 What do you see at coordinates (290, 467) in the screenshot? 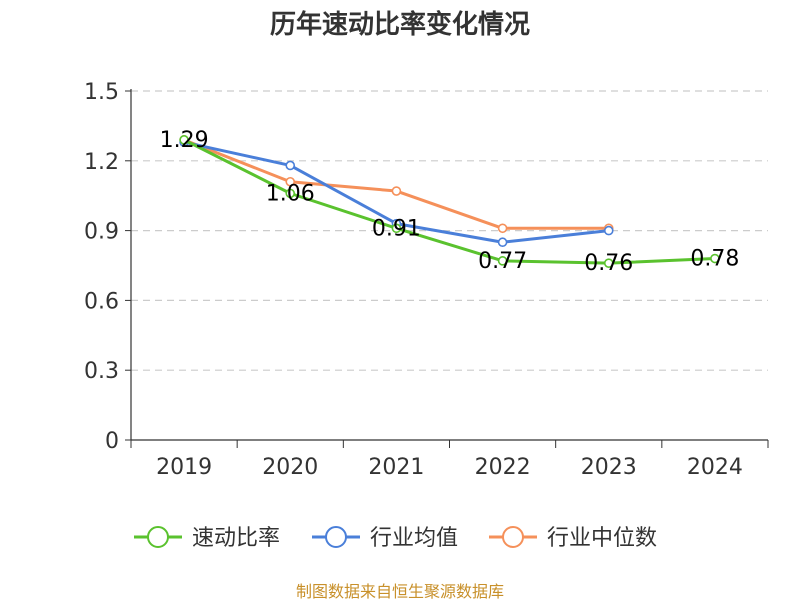
I see `x-tick-label: 2020` at bounding box center [290, 467].